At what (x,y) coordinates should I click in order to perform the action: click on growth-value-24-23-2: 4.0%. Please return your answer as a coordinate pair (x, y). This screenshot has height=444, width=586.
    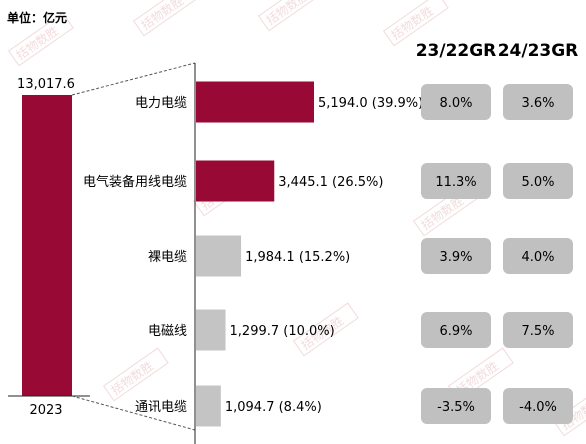
    Looking at the image, I should click on (537, 257).